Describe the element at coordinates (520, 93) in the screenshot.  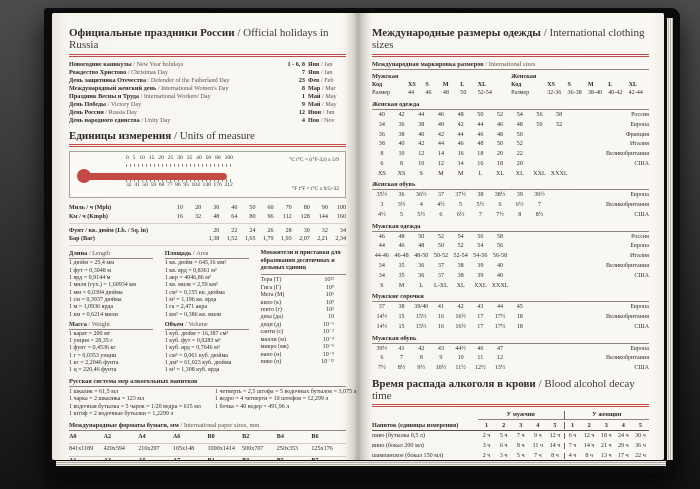
I see `marking-size-label: Размер` at that location.